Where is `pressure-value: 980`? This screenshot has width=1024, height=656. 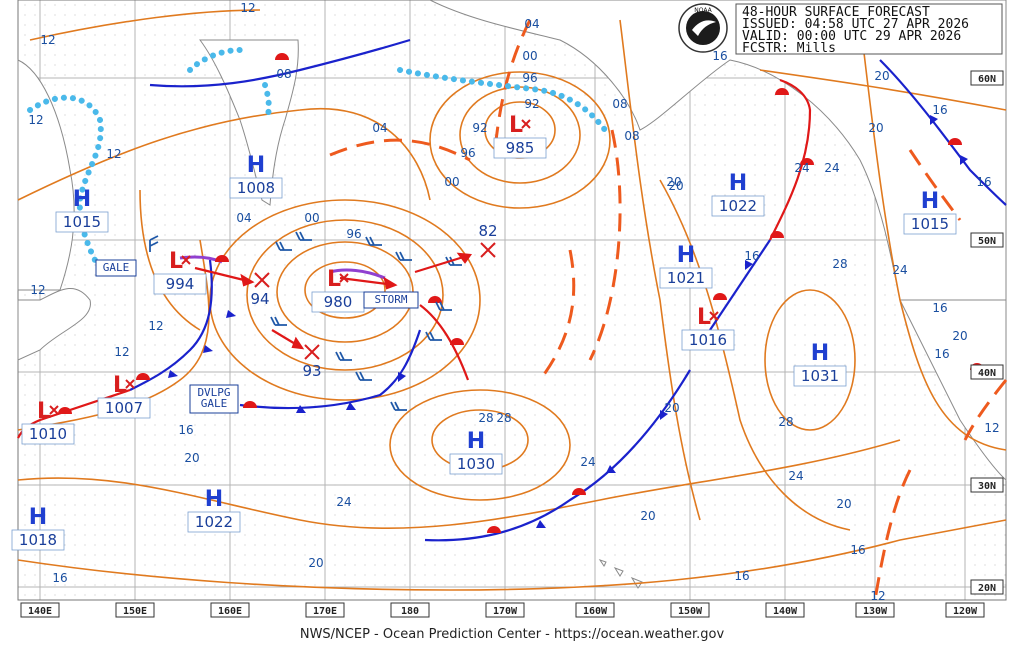
pressure-value: 980 is located at coordinates (338, 302).